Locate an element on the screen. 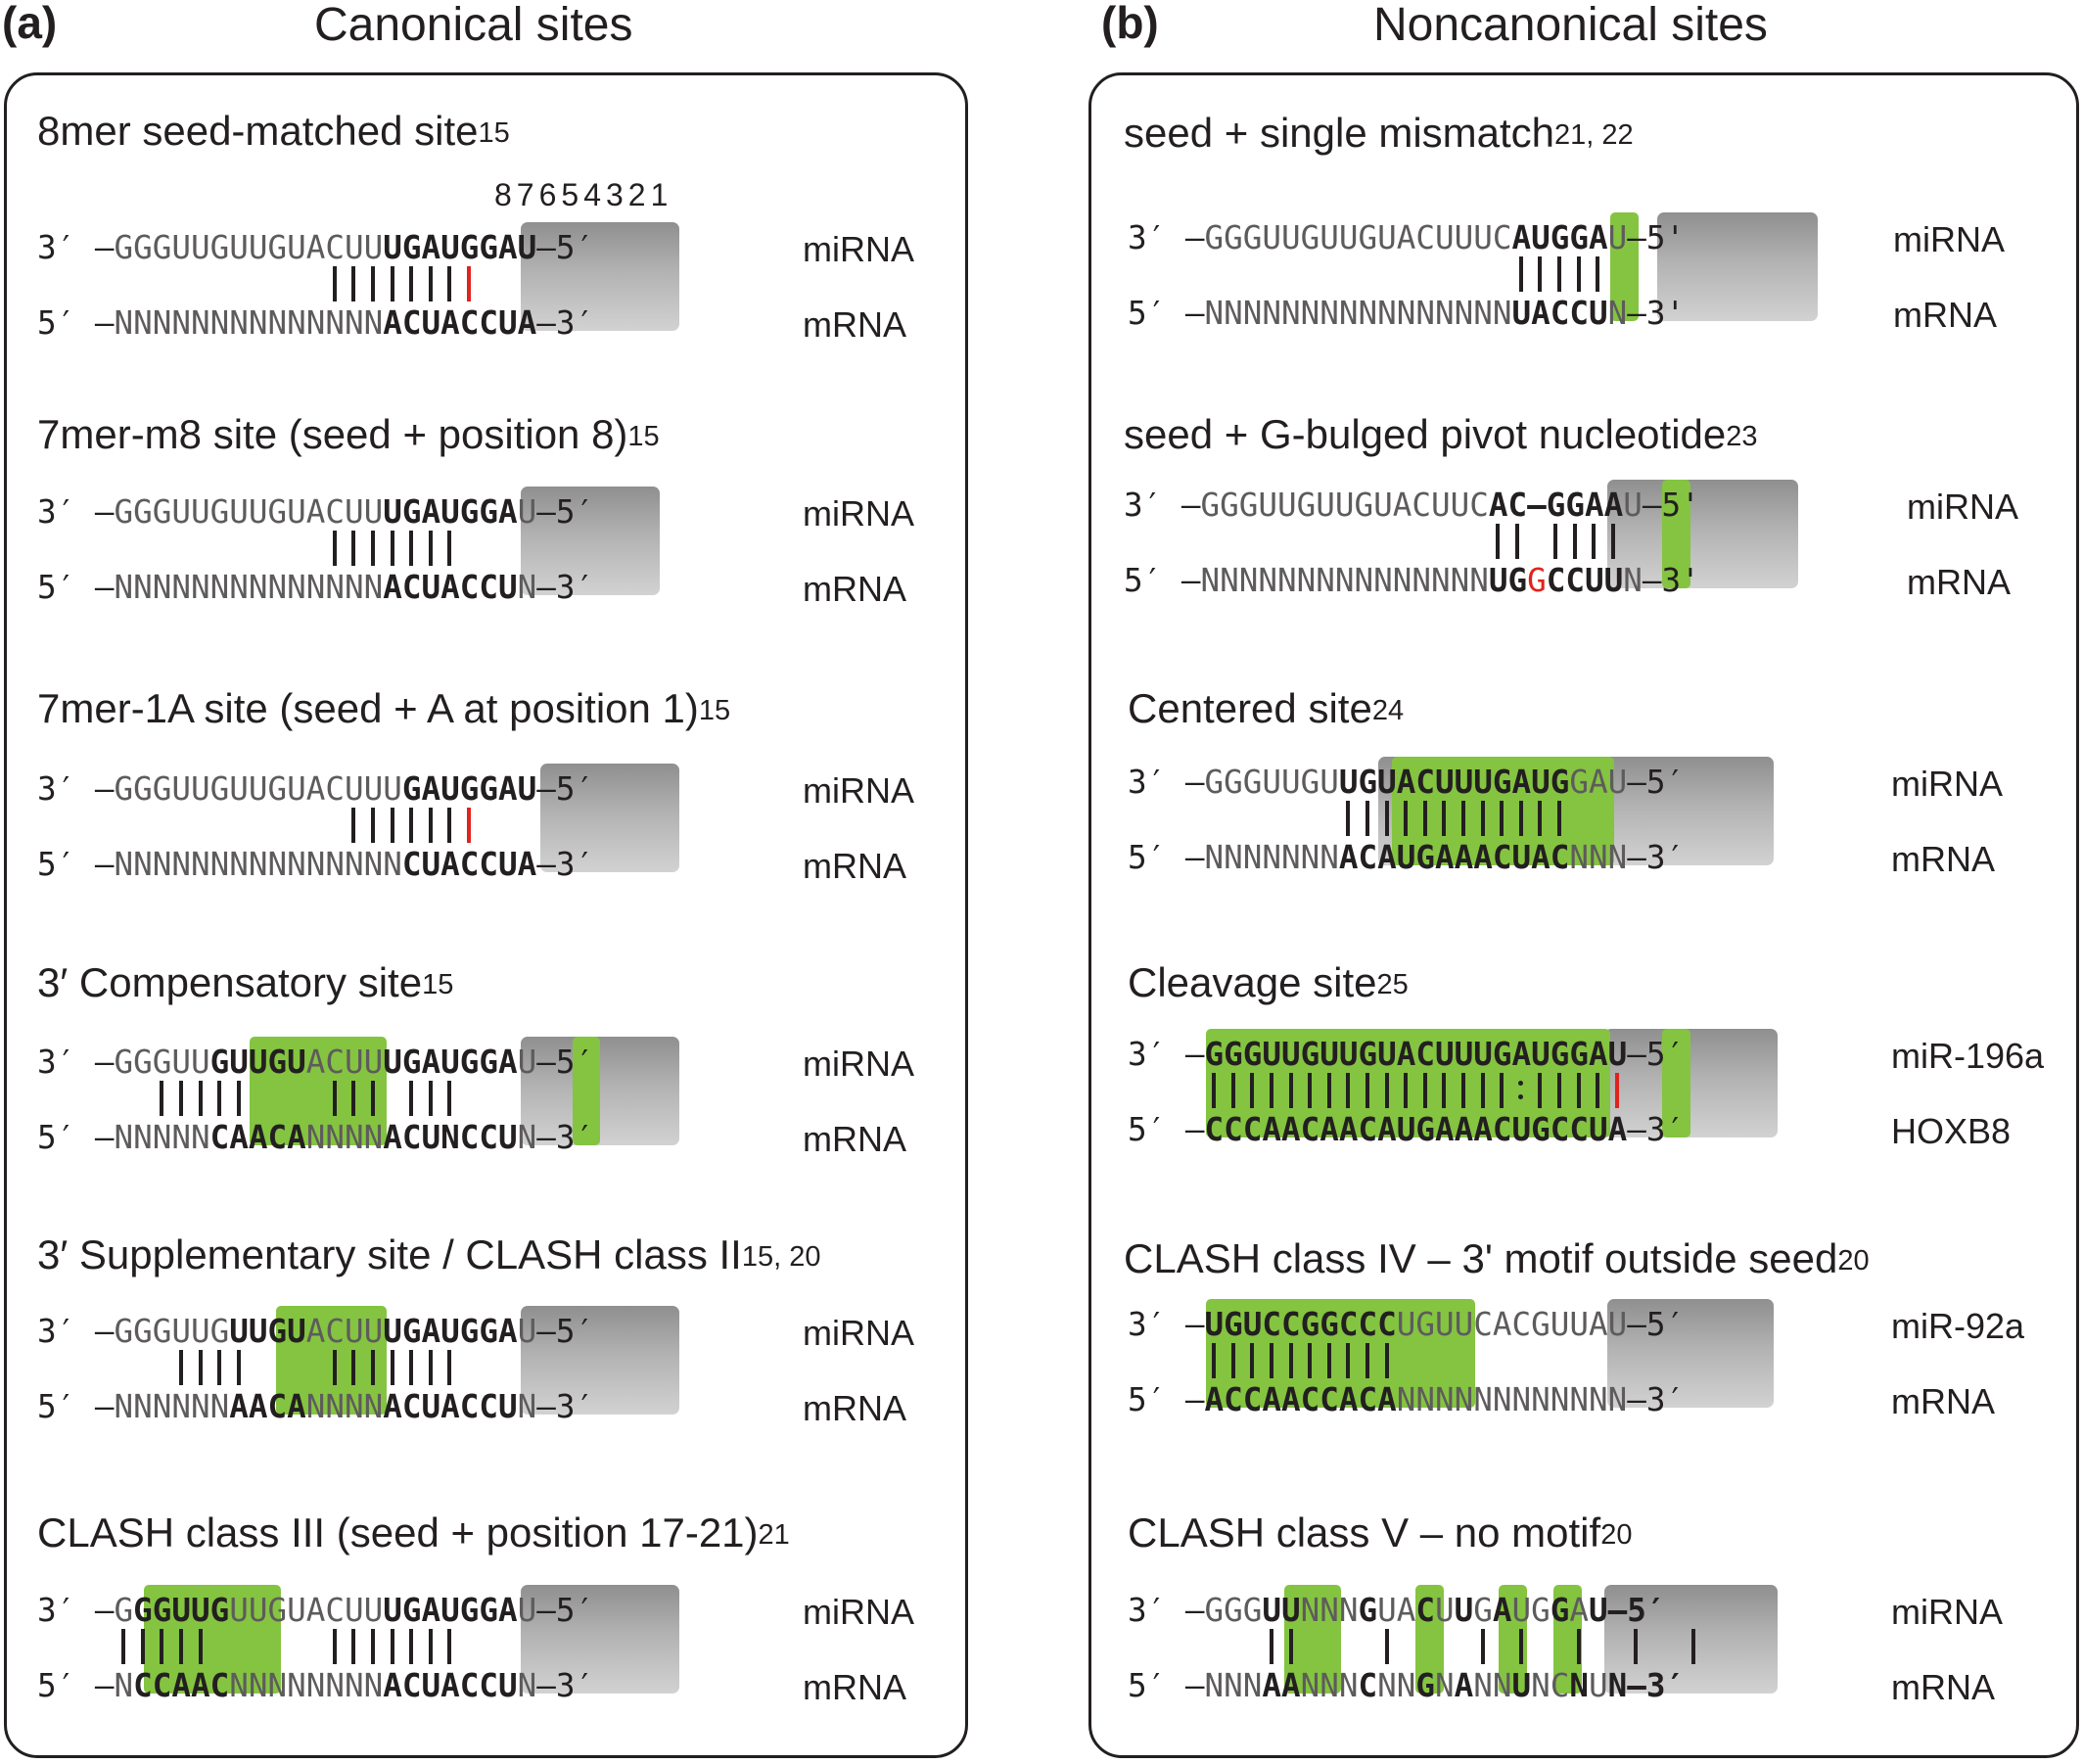 The height and width of the screenshot is (1764, 2083). mrna-sequence: 5′ –NNNNNCAACANNNNACUNCCUN–3′ is located at coordinates (315, 1138).